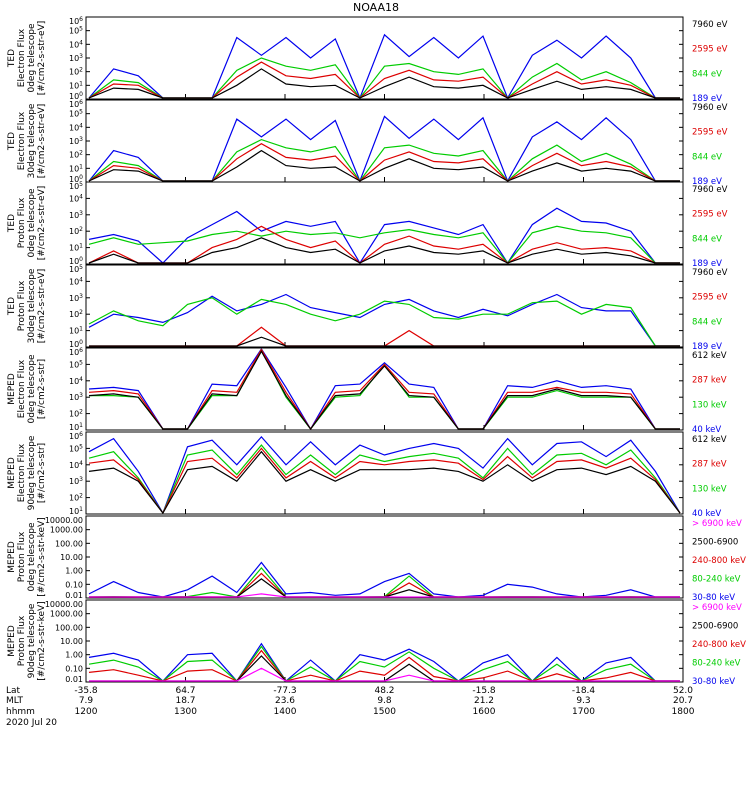  Describe the element at coordinates (185, 712) in the screenshot. I see `x-row-value: 1300` at that location.